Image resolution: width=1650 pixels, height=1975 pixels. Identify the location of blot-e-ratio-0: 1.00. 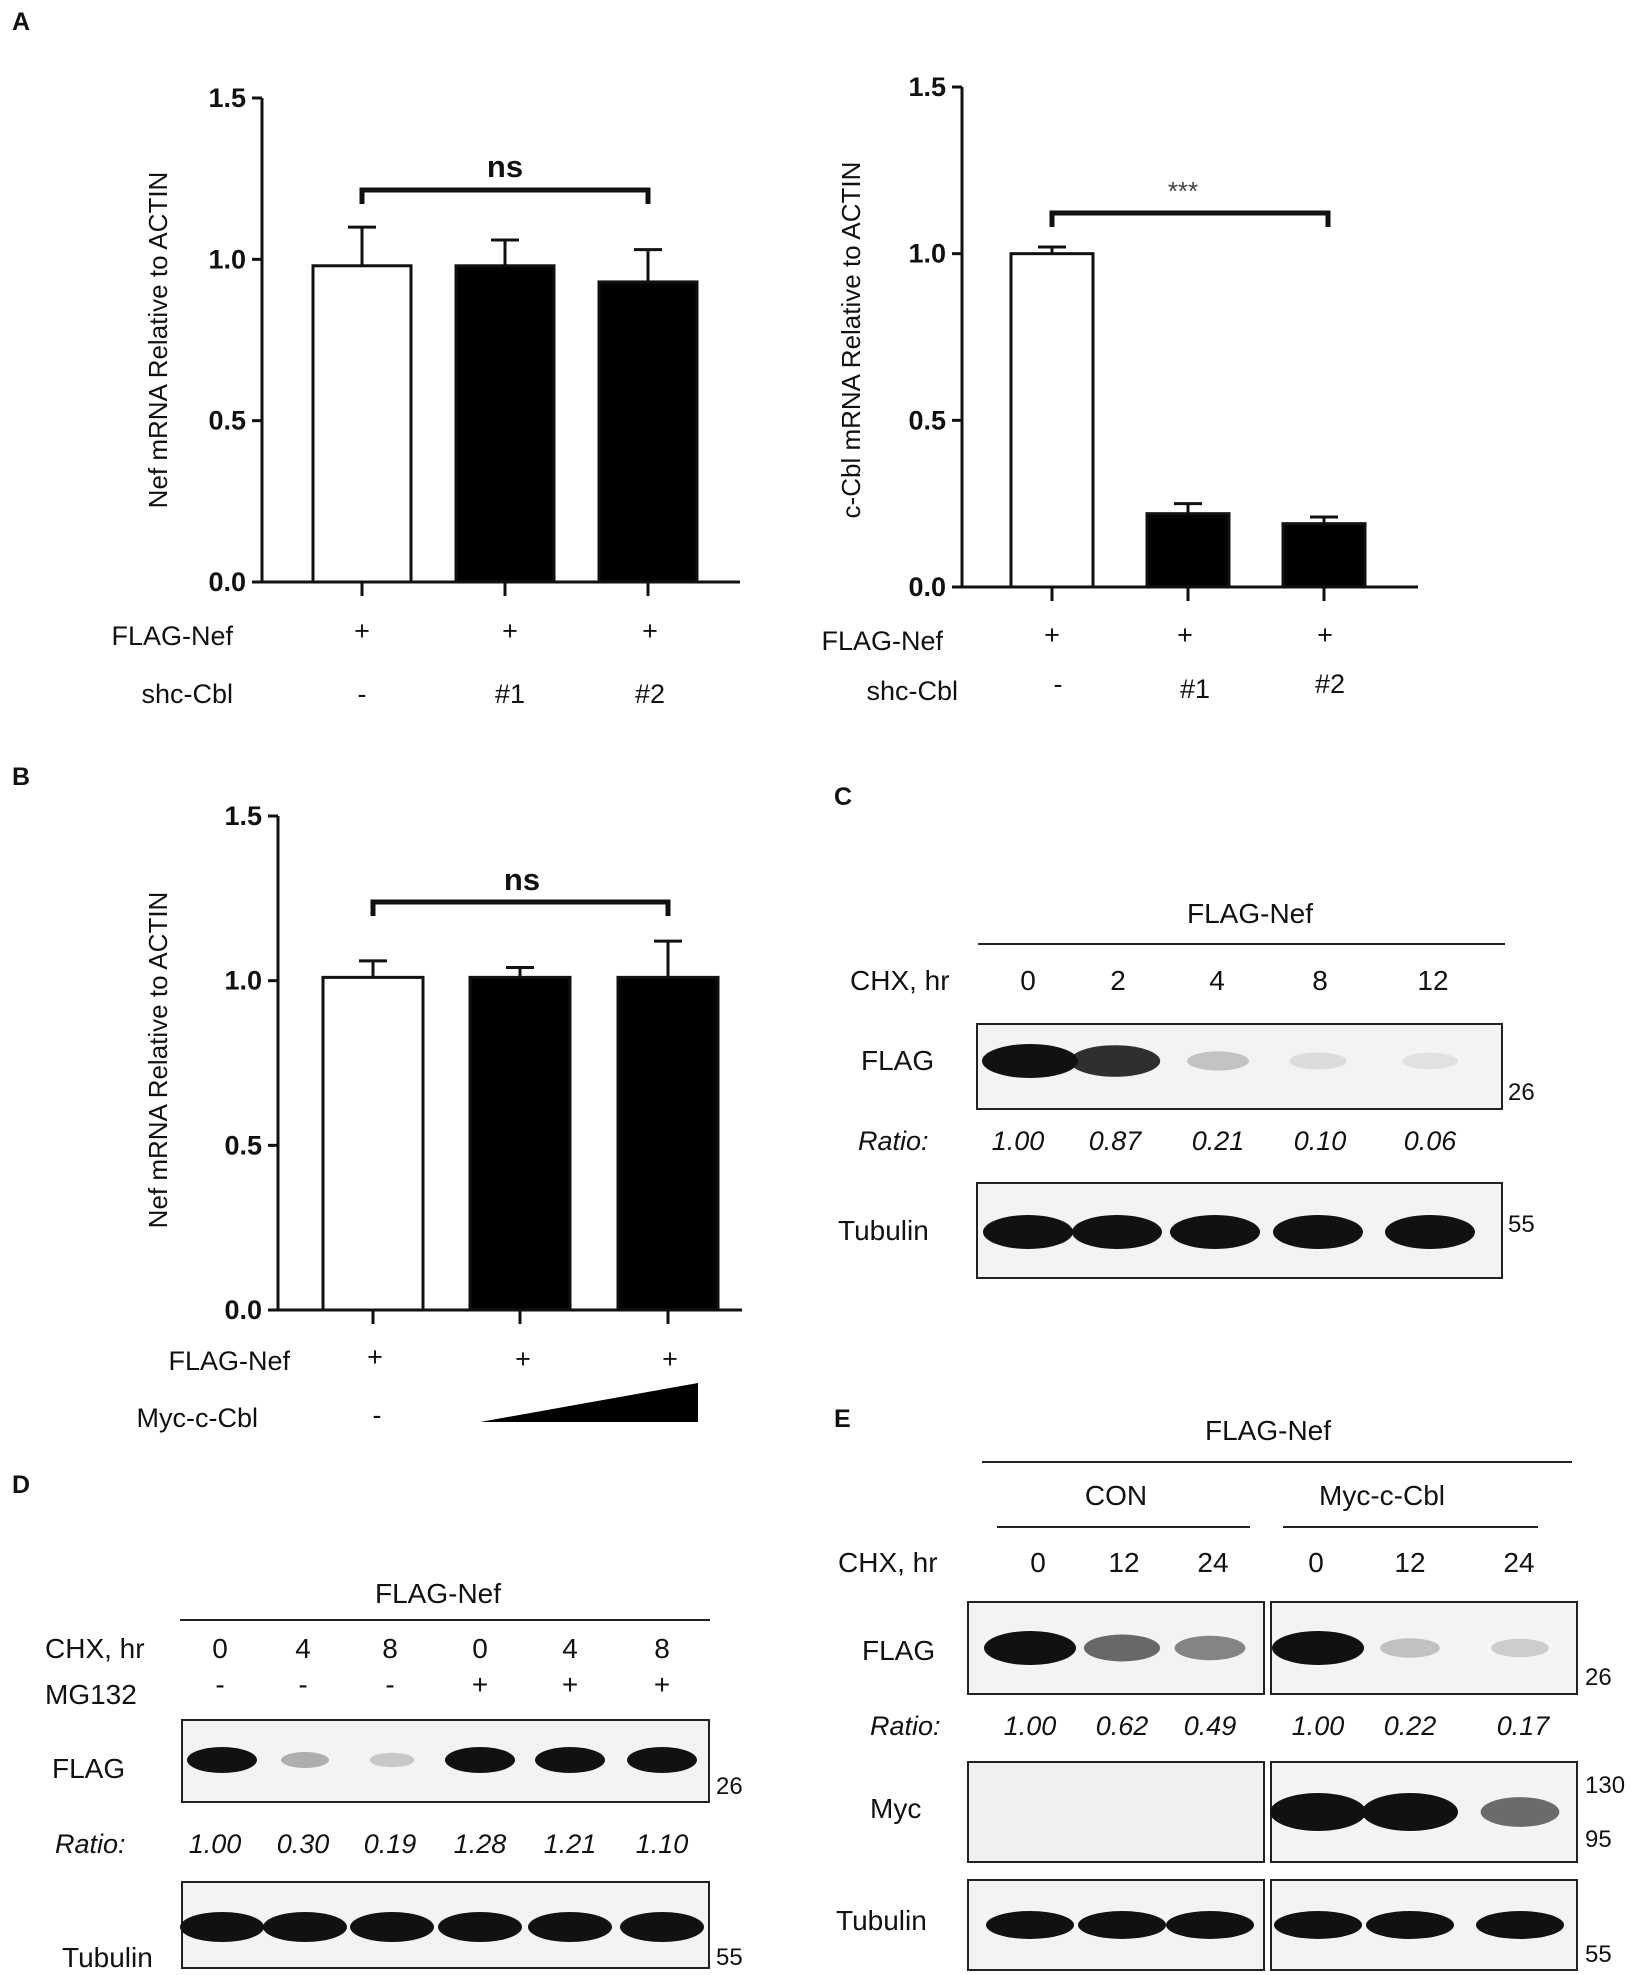
(1030, 1726).